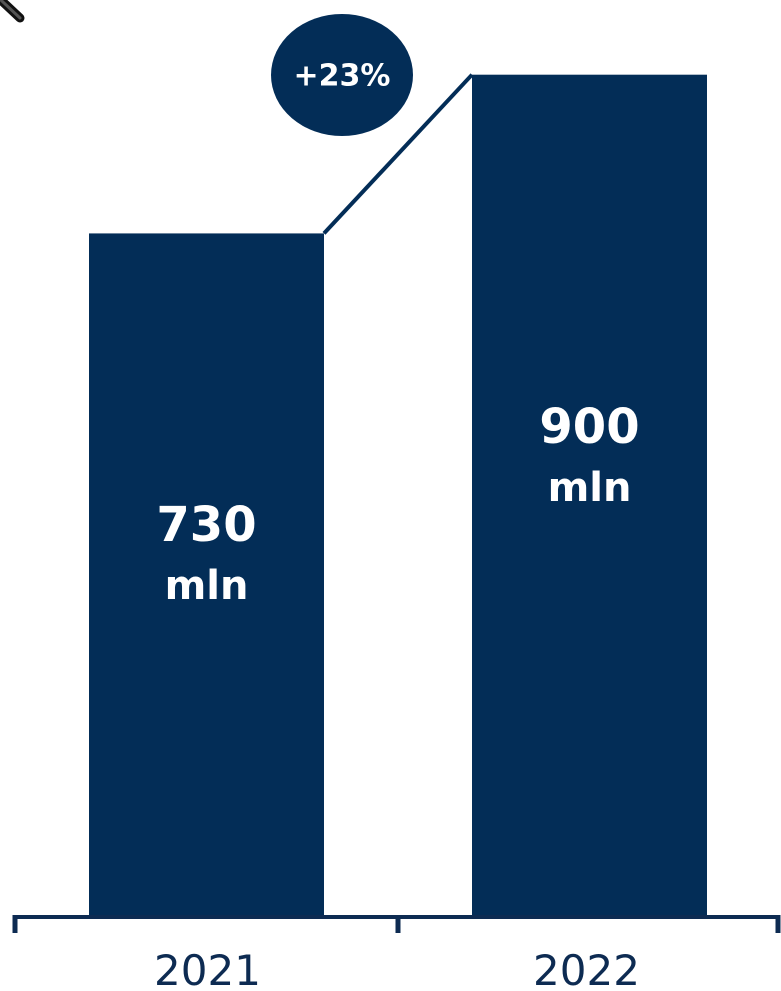 Image resolution: width=781 pixels, height=991 pixels. What do you see at coordinates (398, 154) in the screenshot?
I see `growth-connector` at bounding box center [398, 154].